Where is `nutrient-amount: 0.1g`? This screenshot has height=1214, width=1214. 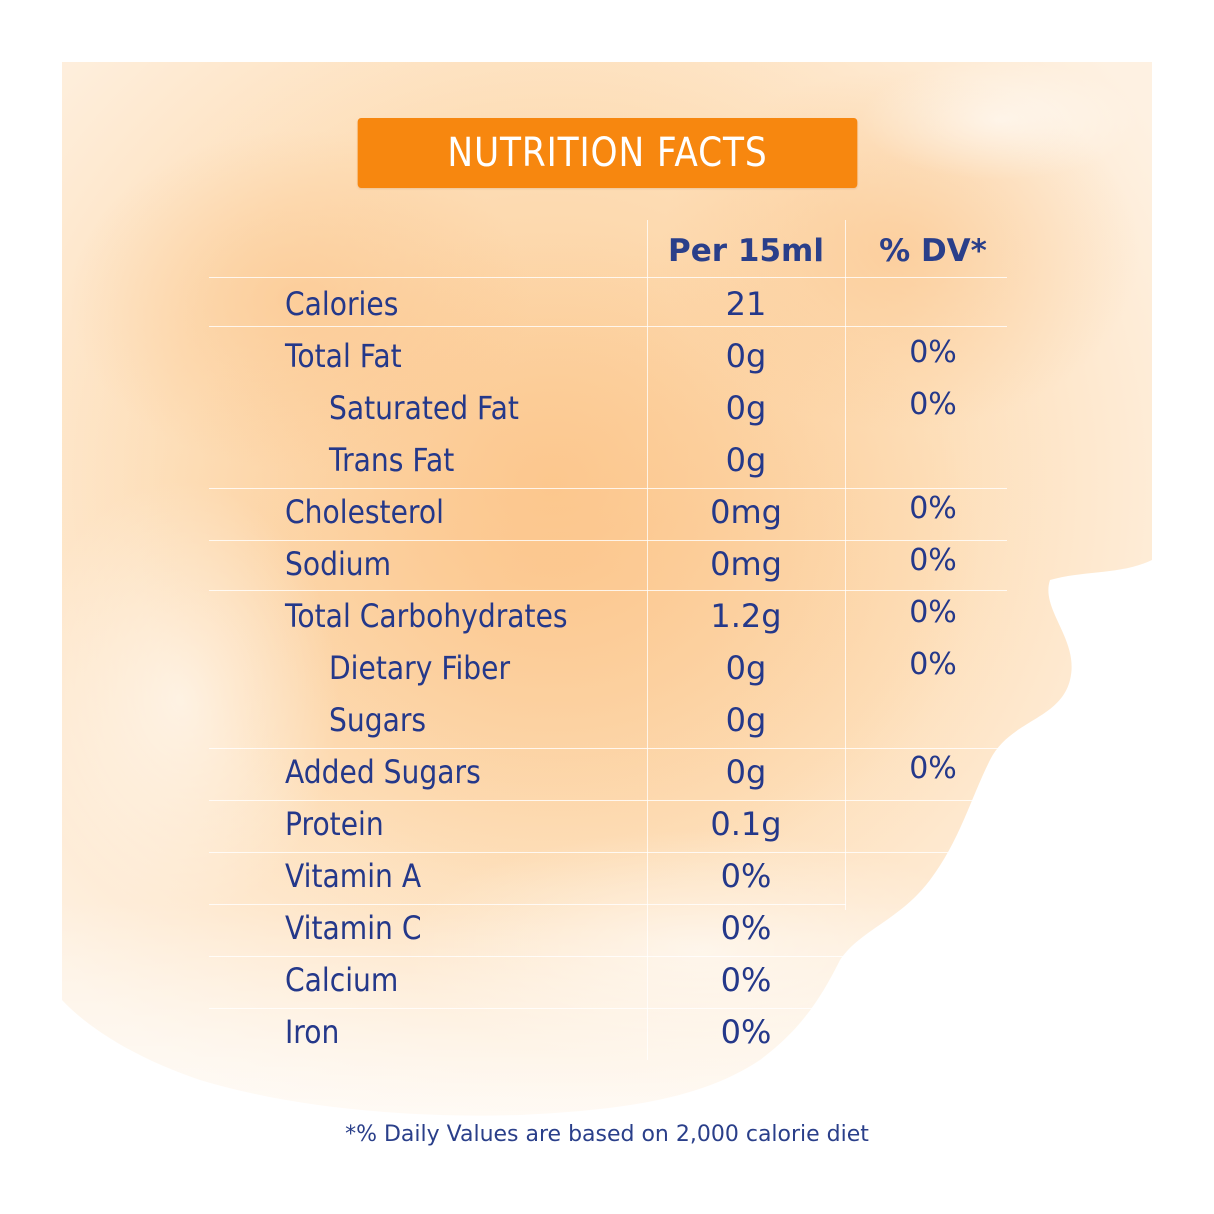
nutrient-amount: 0.1g is located at coordinates (746, 824).